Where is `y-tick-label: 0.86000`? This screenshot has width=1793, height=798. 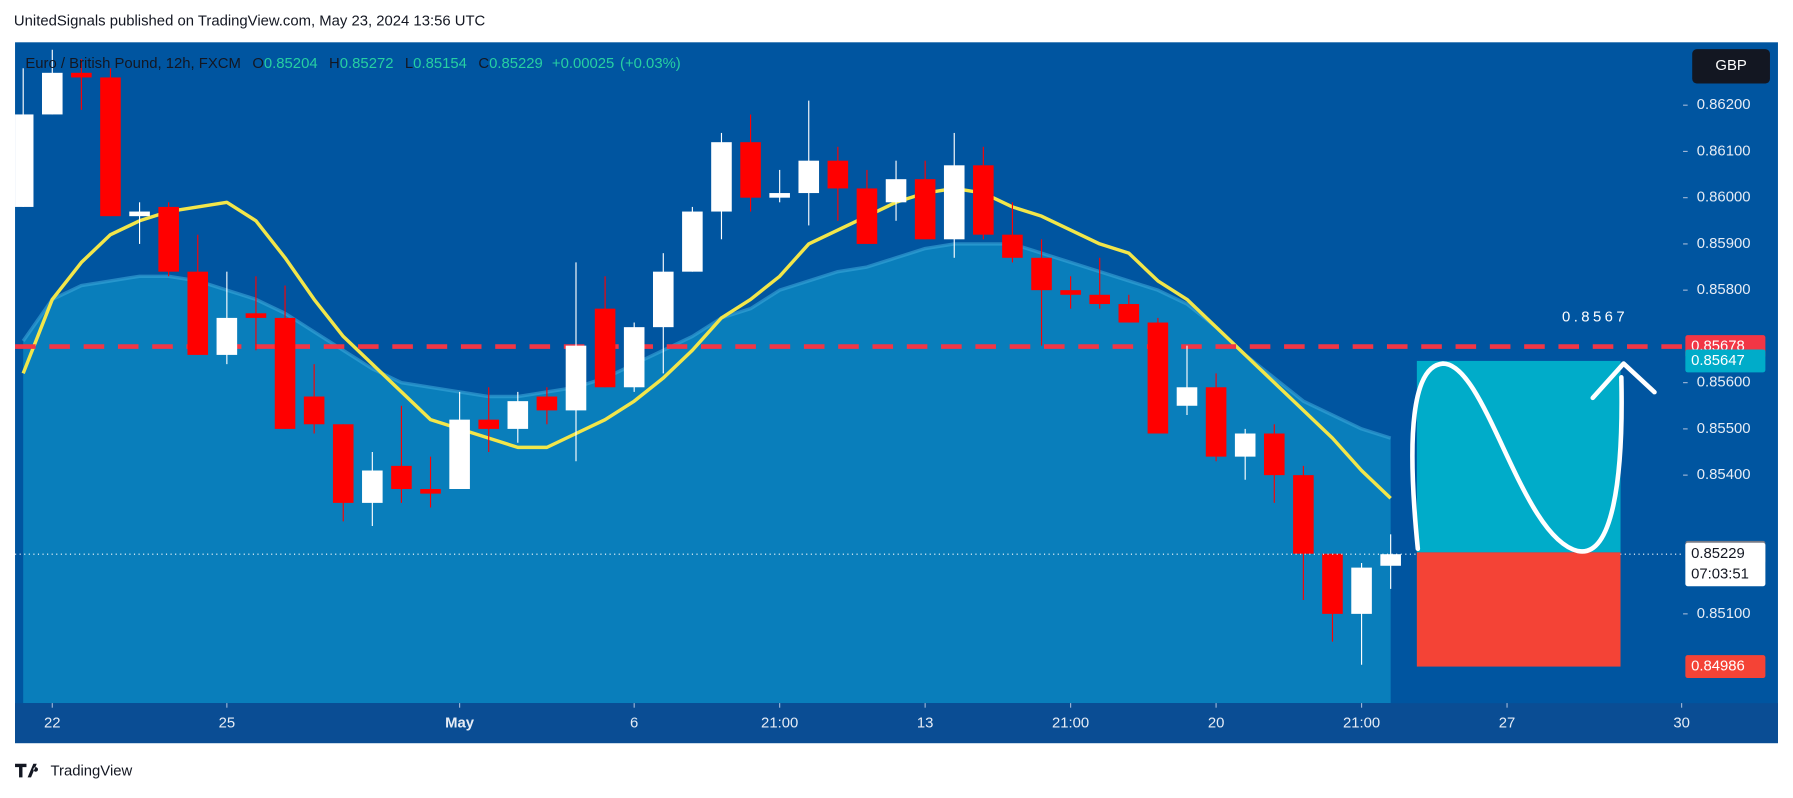 y-tick-label: 0.86000 is located at coordinates (1724, 198).